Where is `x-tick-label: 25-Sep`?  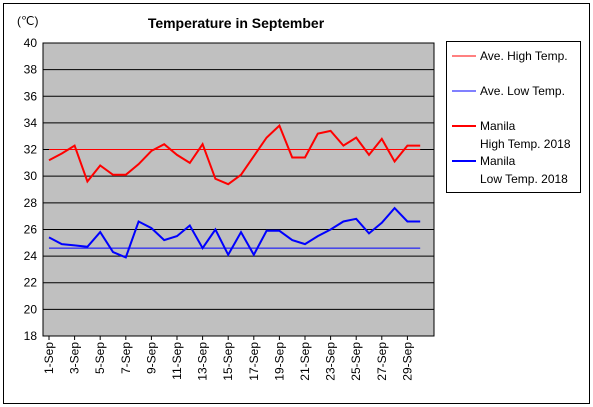 x-tick-label: 25-Sep is located at coordinates (356, 361).